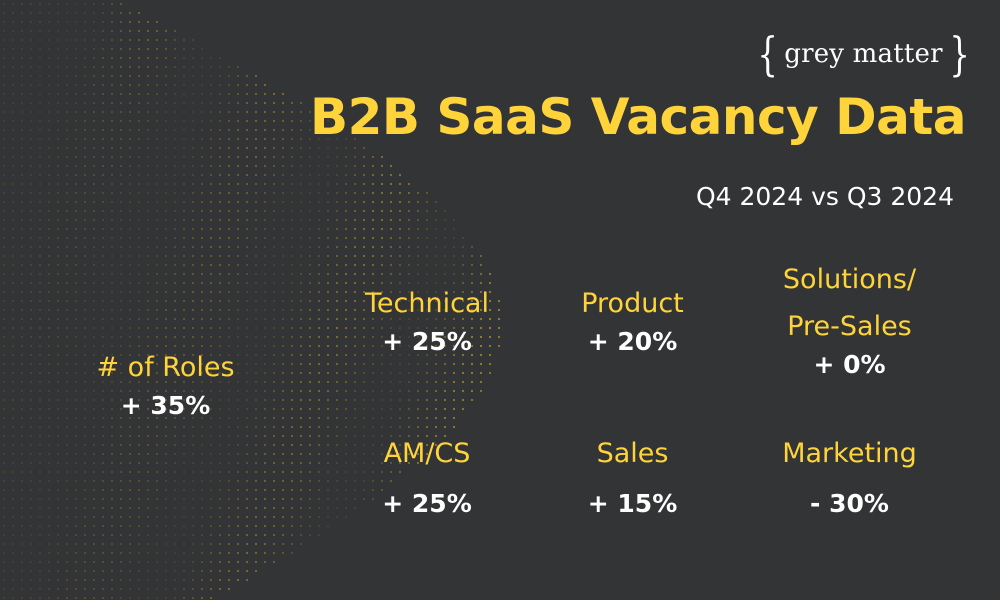 Image resolution: width=1000 pixels, height=600 pixels. I want to click on stat-product: Product + 20%, so click(632, 318).